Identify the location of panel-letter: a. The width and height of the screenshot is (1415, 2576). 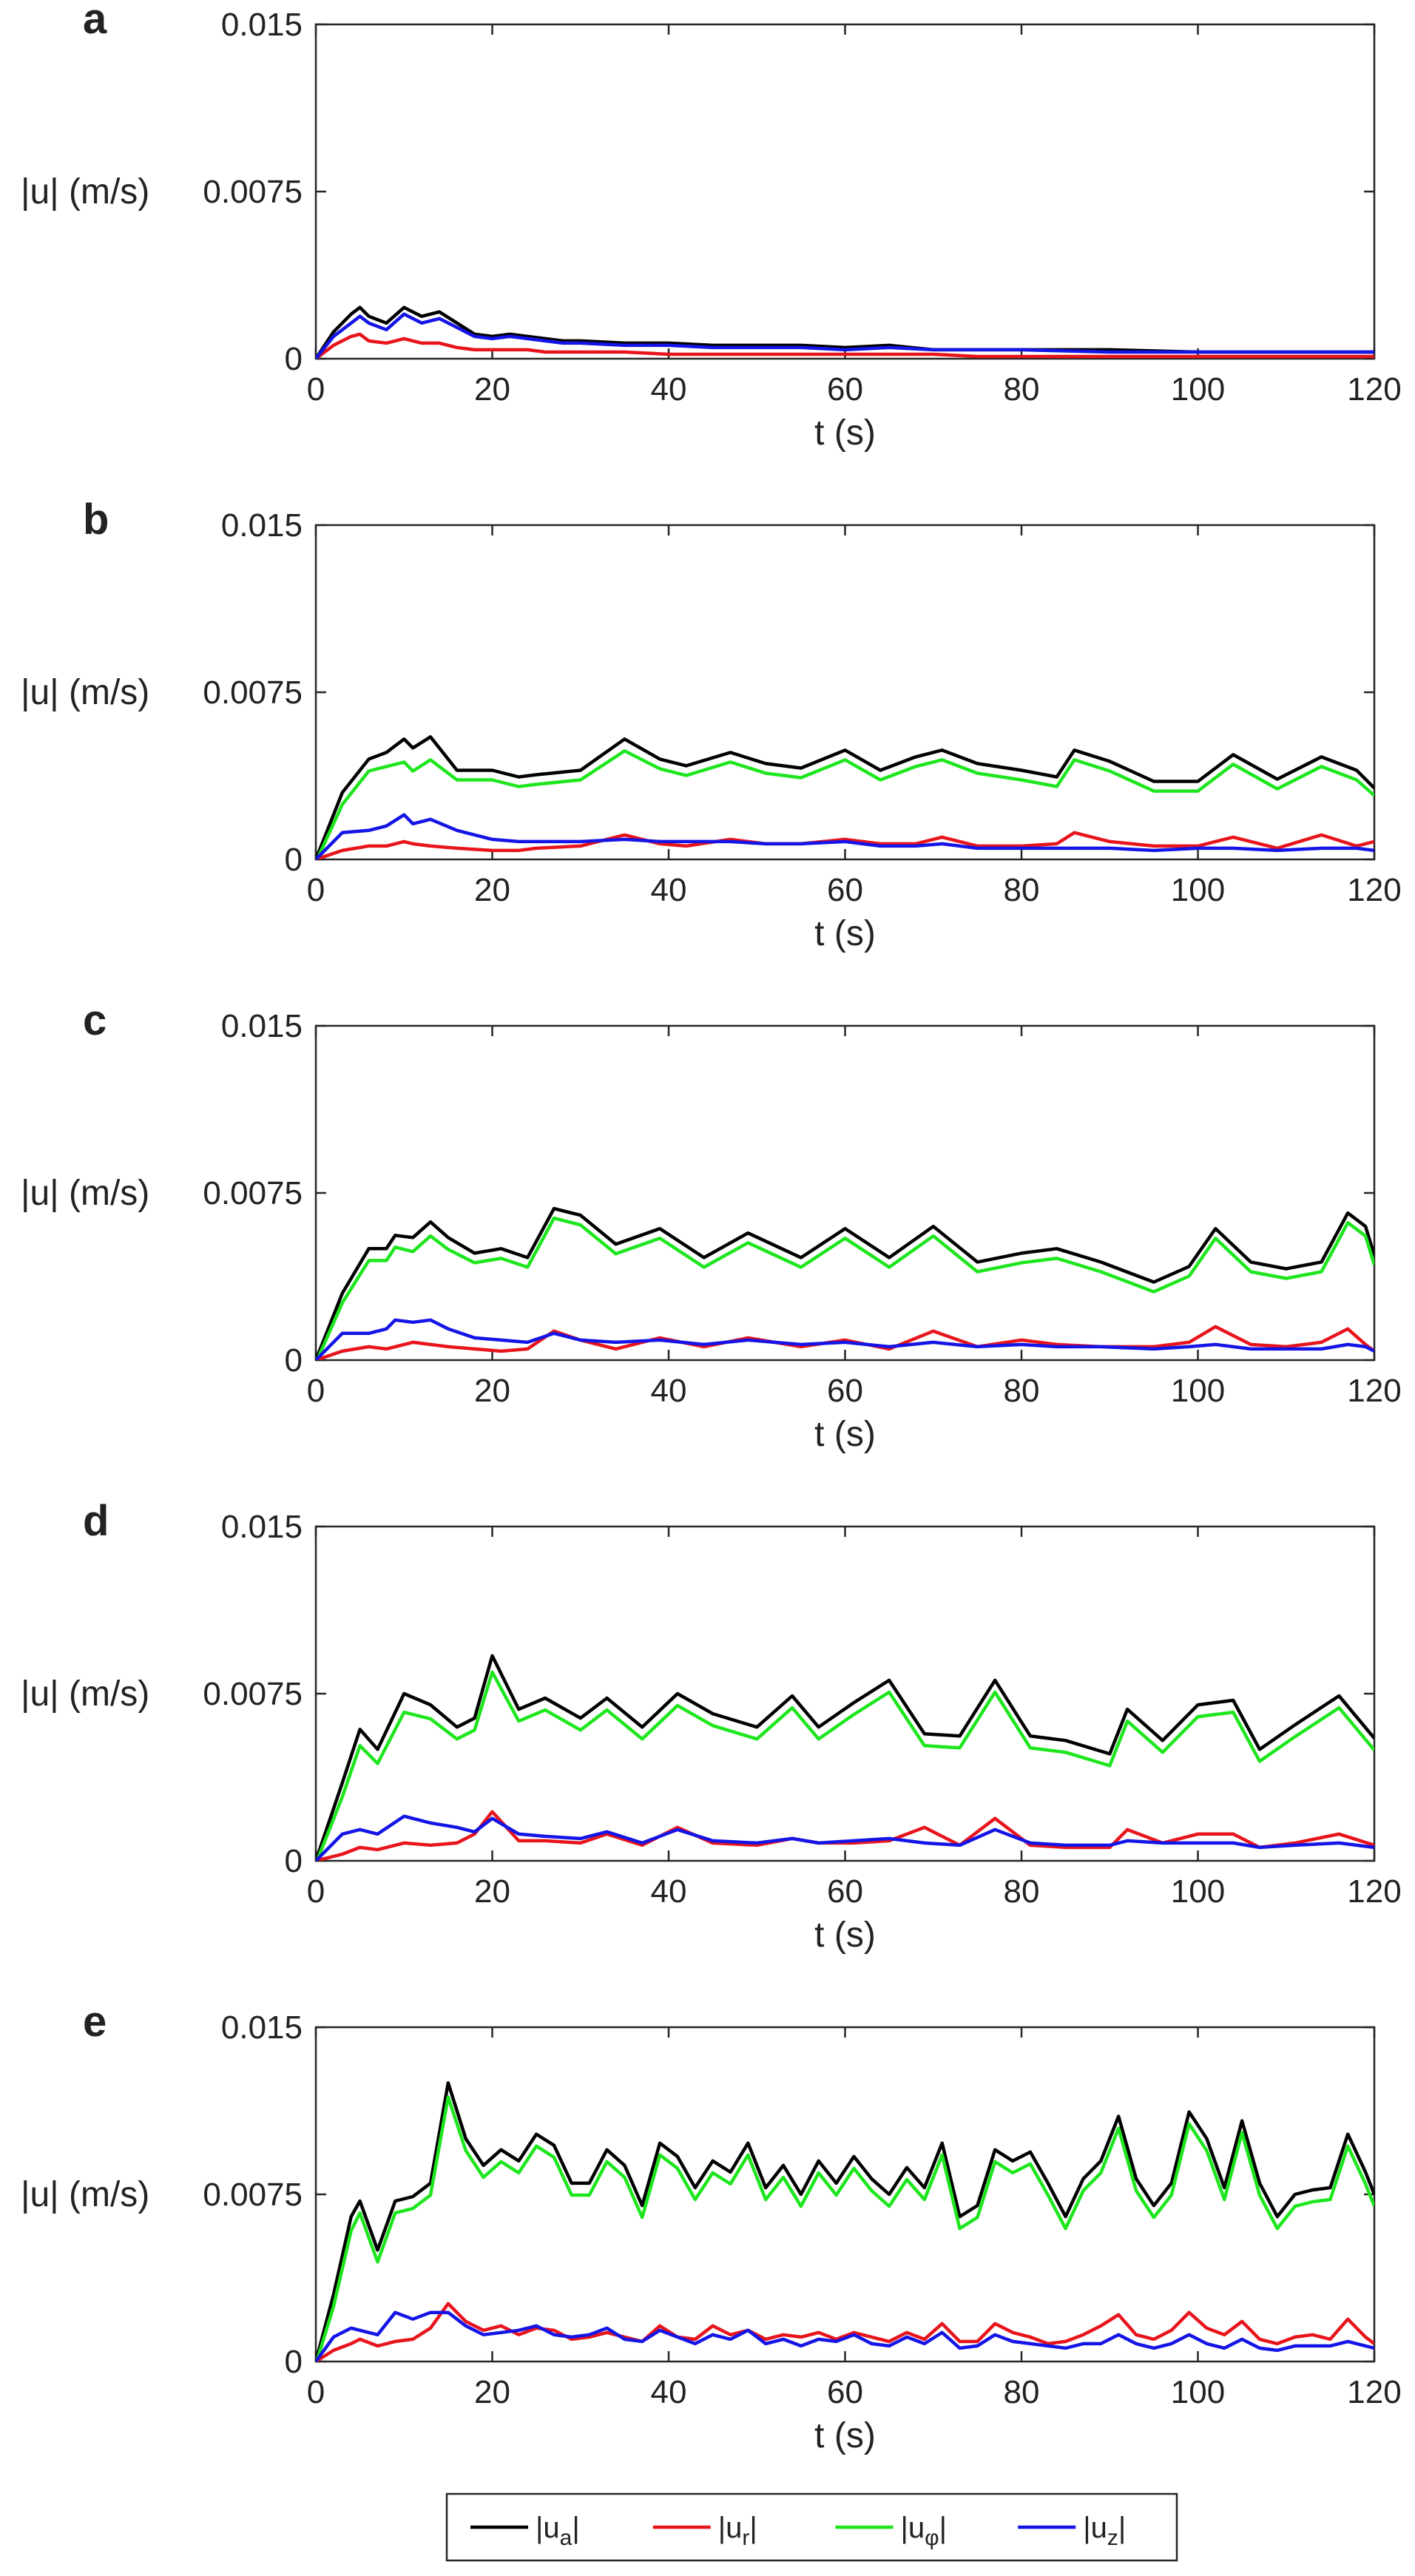
(95, 21).